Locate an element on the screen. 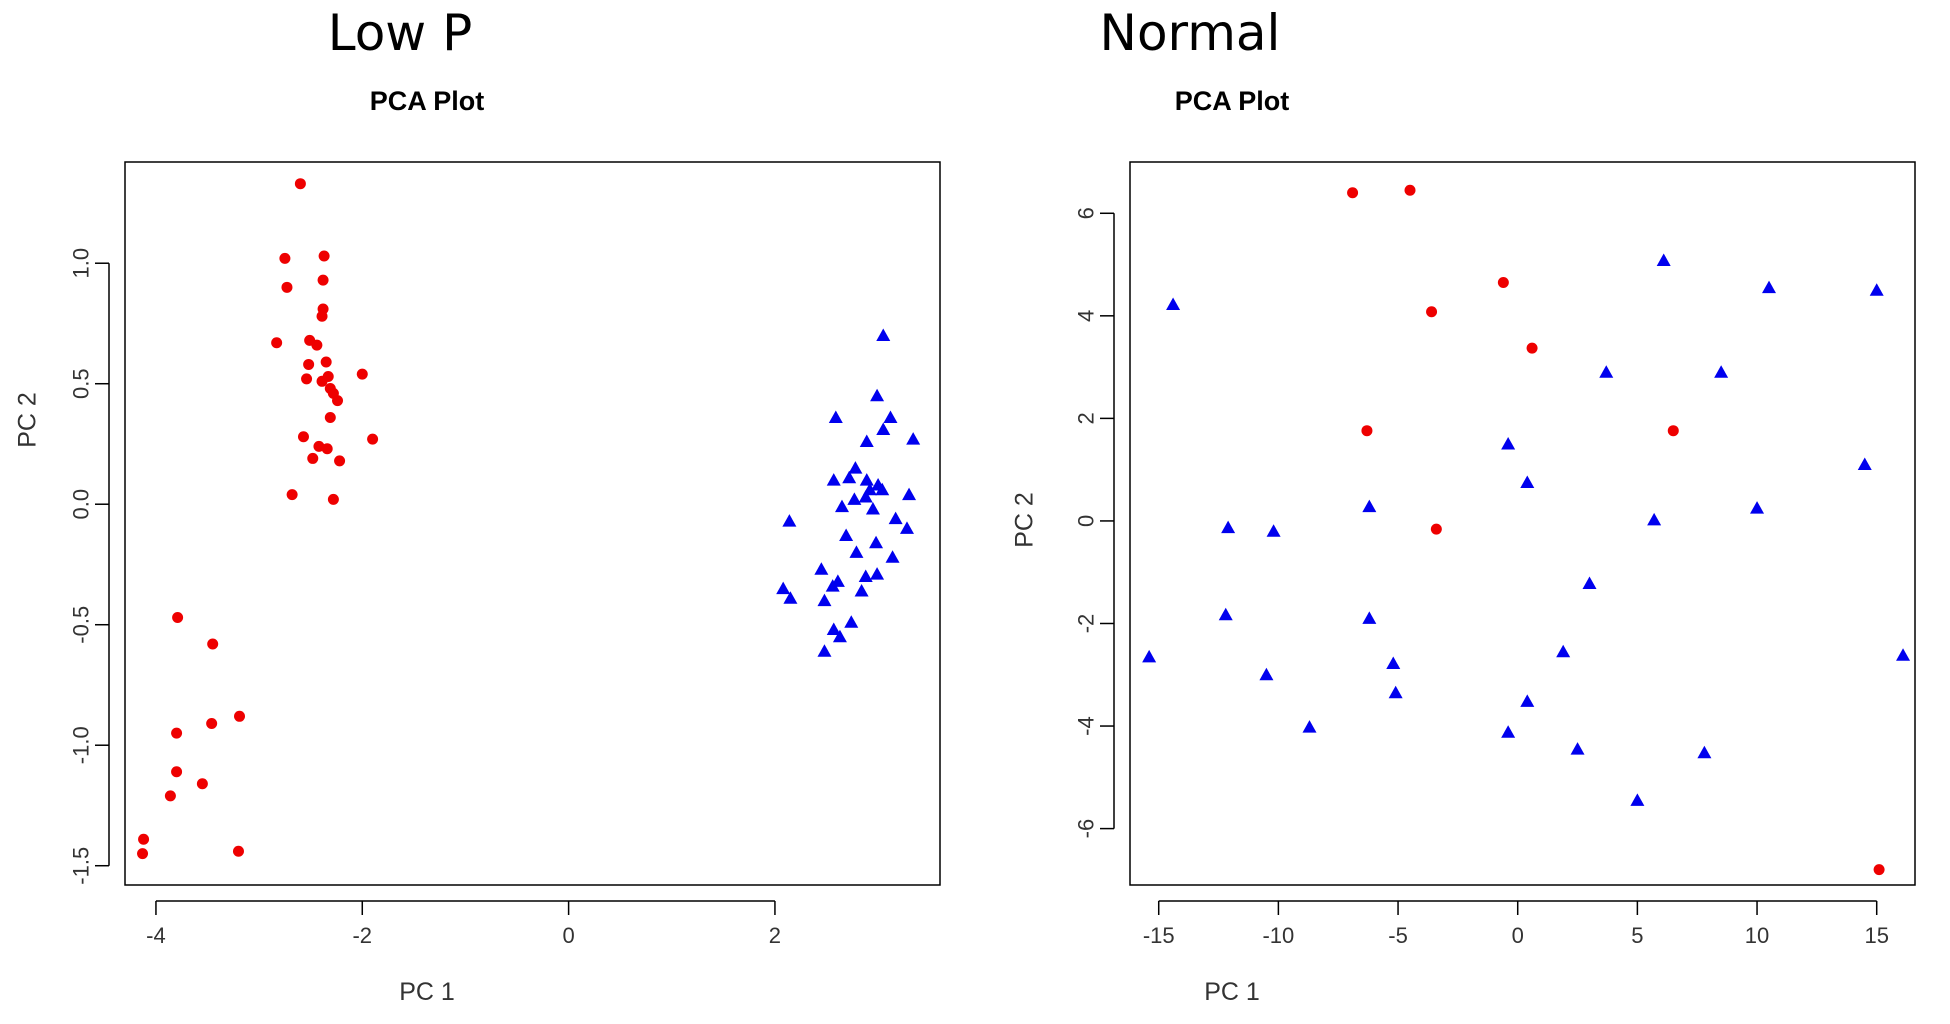 Image resolution: width=1950 pixels, height=1024 pixels. x-axis-label: PC 1 is located at coordinates (1232, 992).